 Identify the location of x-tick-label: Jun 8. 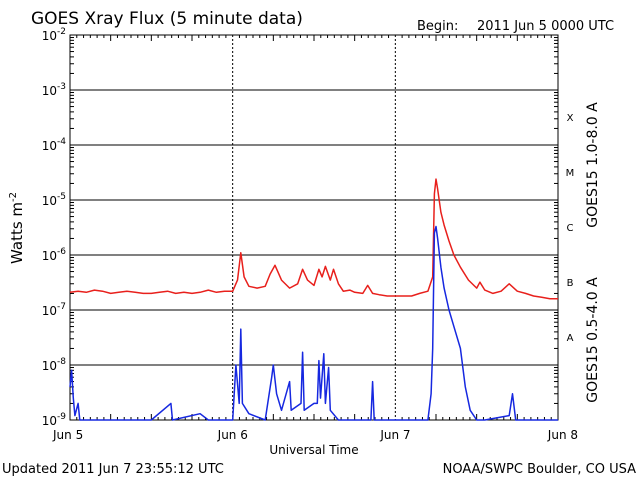
(562, 435).